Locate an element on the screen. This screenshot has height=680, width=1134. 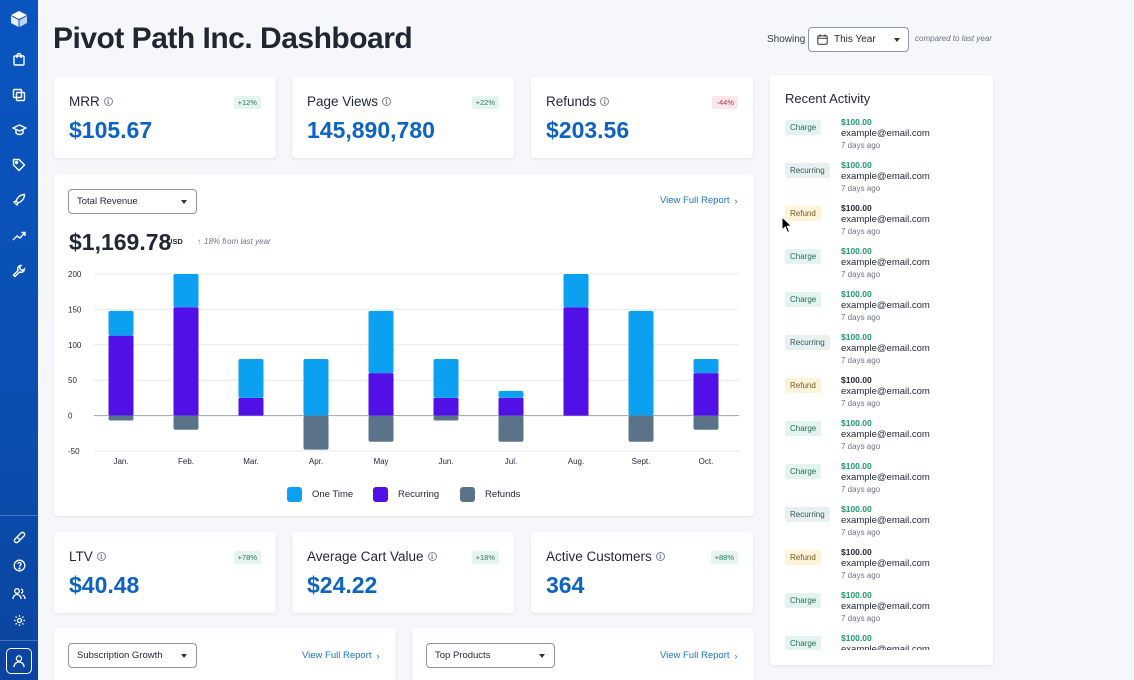
showing-label: Showing is located at coordinates (786, 39).